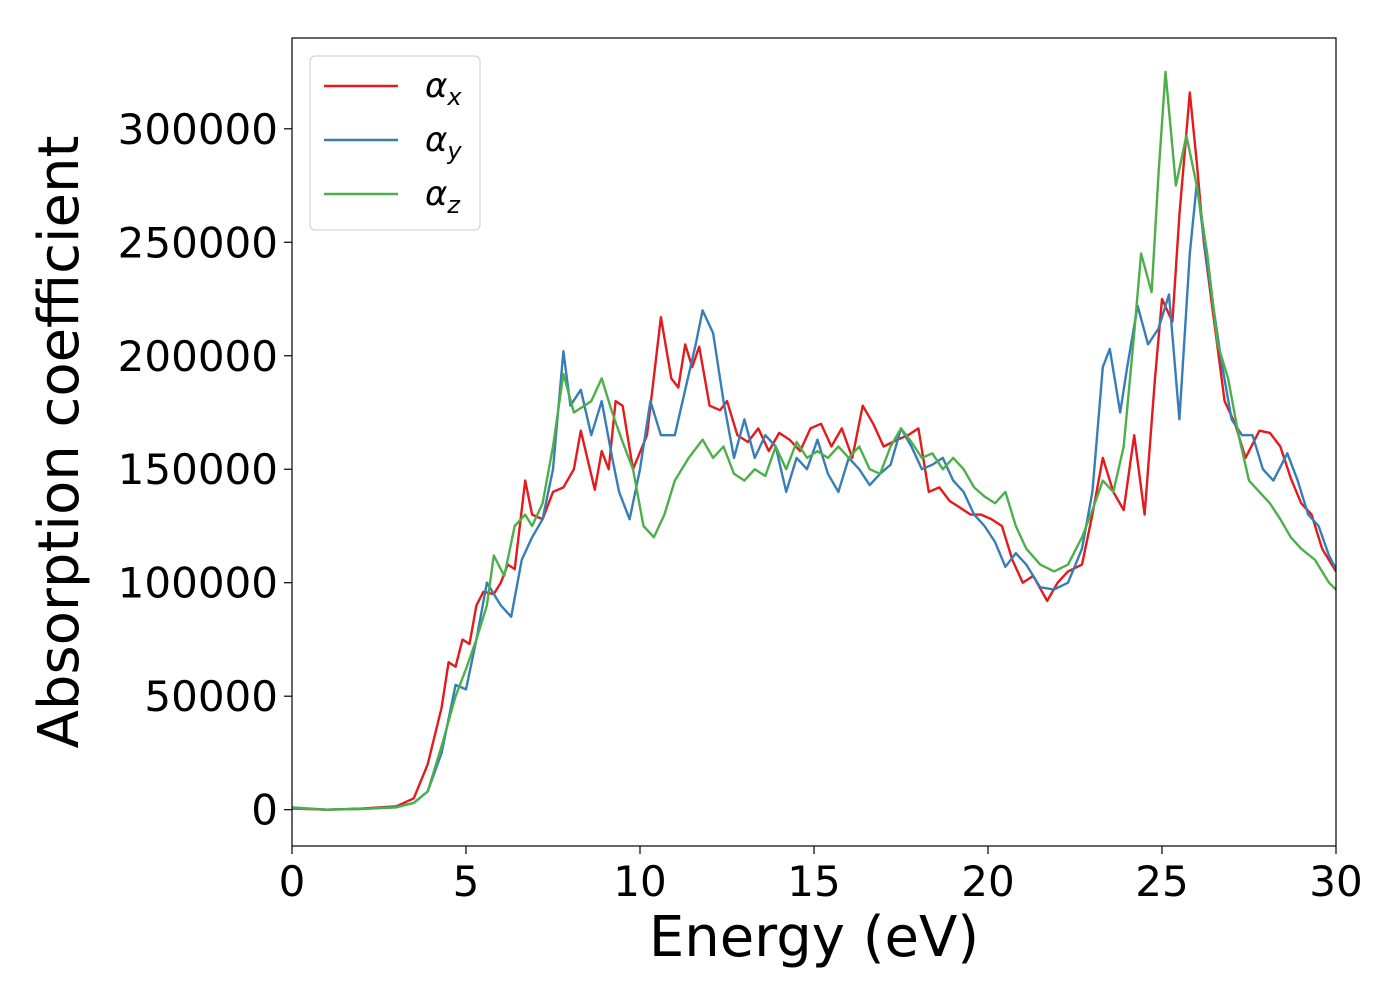 This screenshot has height=1000, width=1400. I want to click on y-axis-title: Absorption coefficient, so click(59, 442).